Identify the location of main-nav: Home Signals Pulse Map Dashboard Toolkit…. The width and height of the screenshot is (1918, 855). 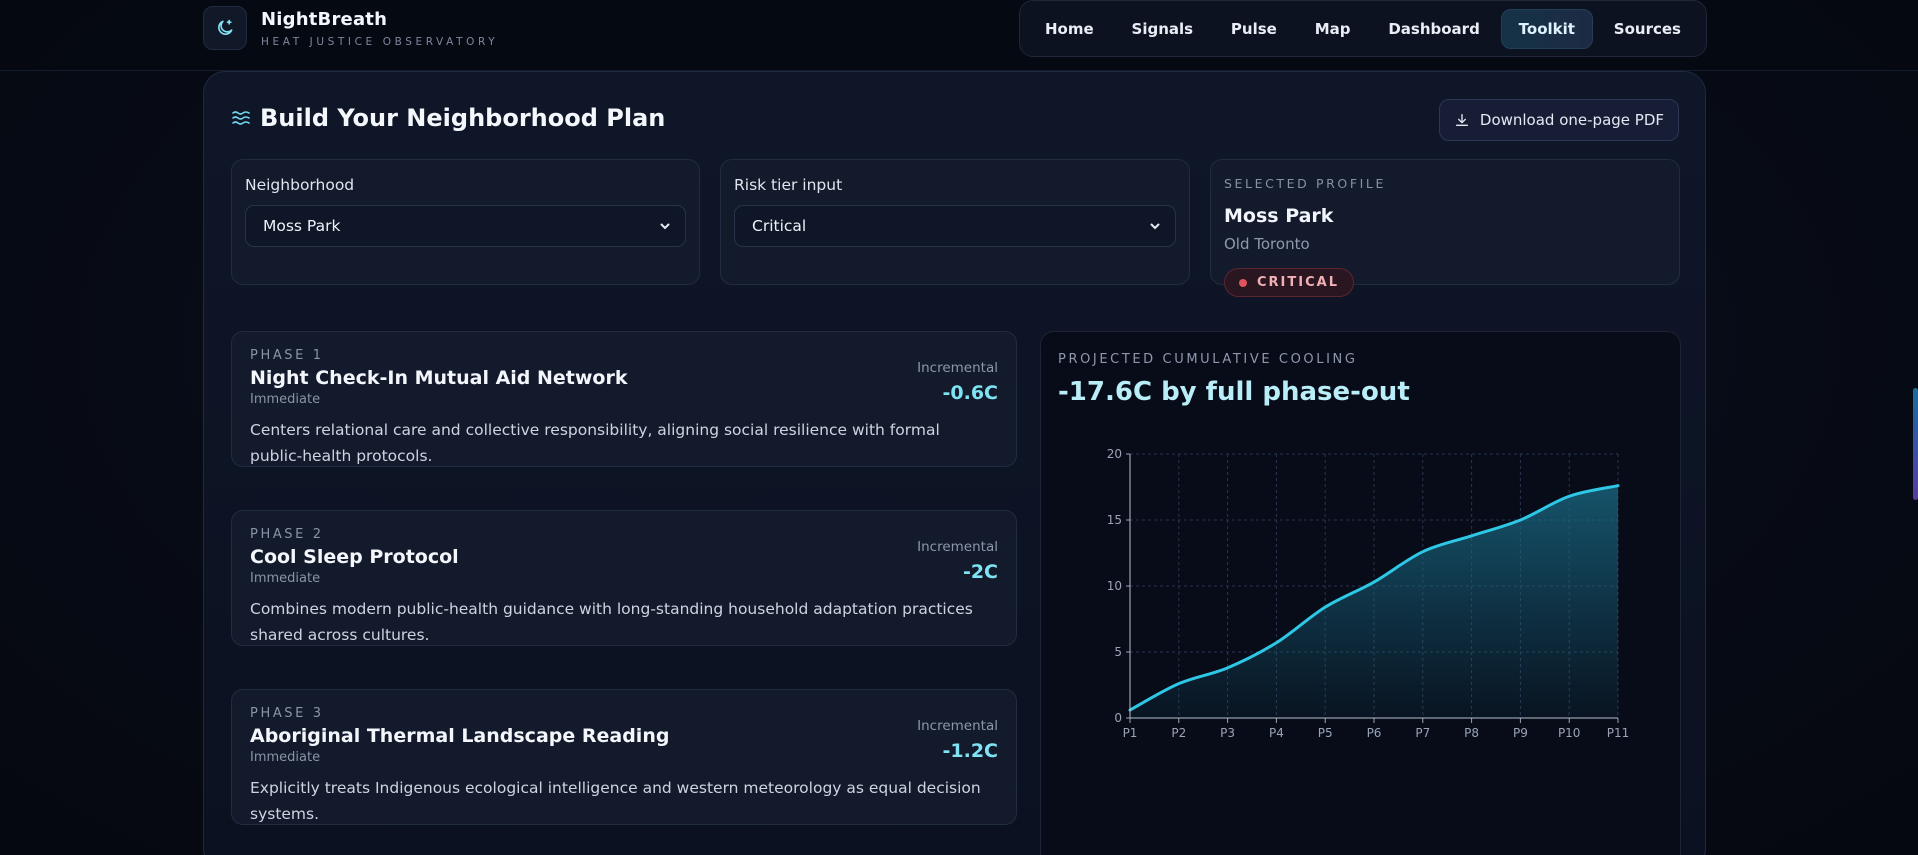
(1363, 28).